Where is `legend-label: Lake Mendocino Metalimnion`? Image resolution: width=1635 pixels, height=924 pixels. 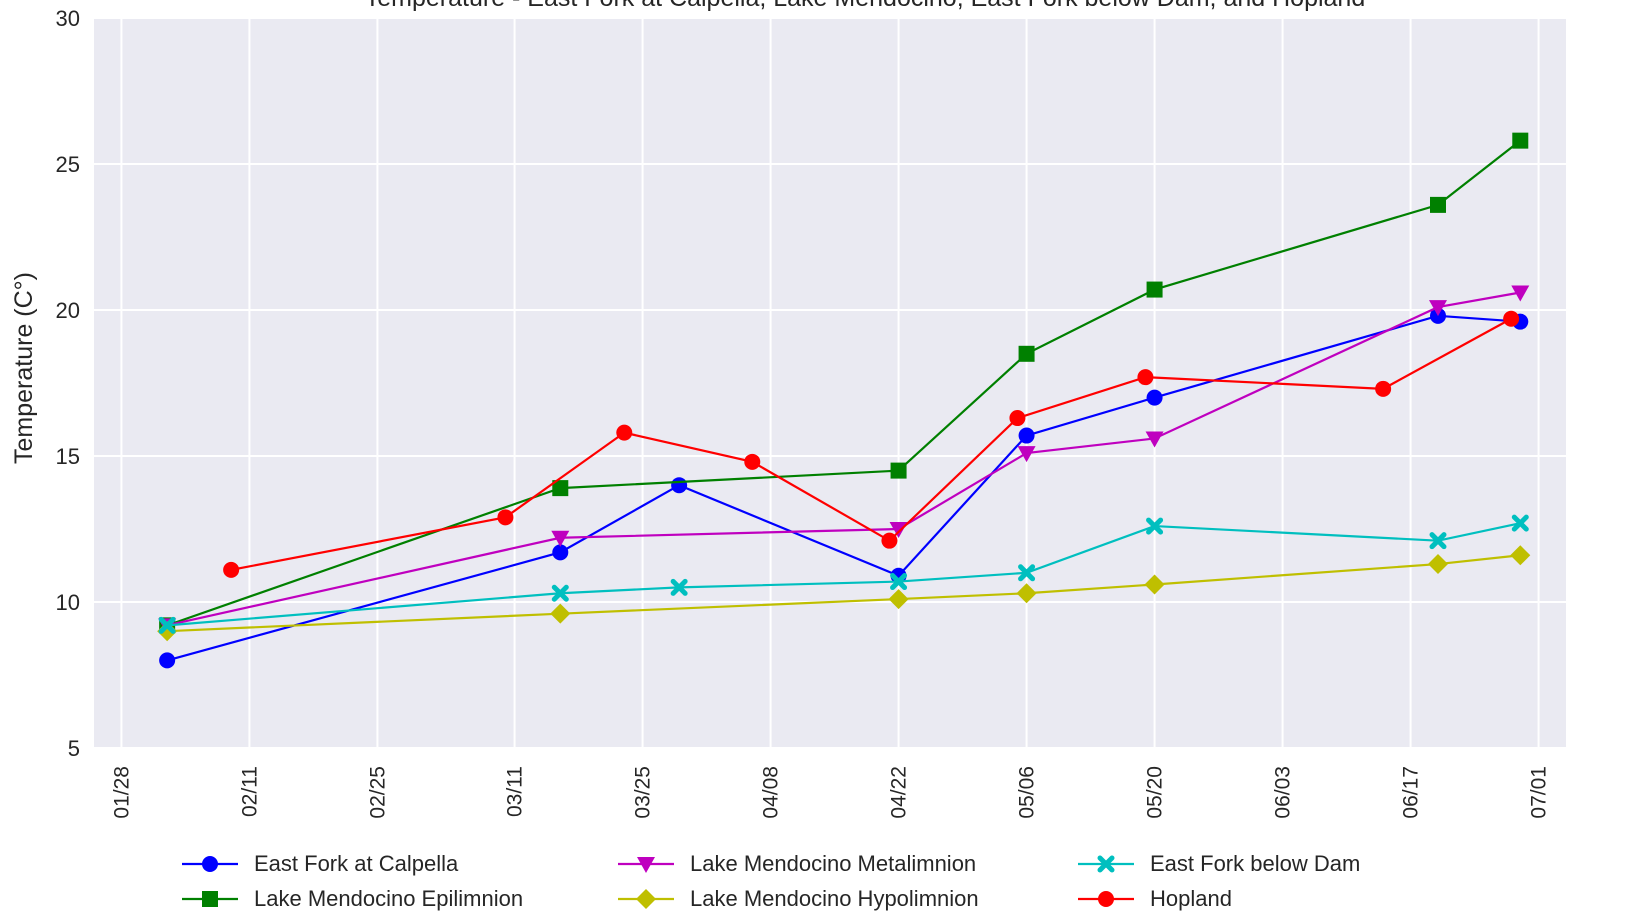
legend-label: Lake Mendocino Metalimnion is located at coordinates (833, 863).